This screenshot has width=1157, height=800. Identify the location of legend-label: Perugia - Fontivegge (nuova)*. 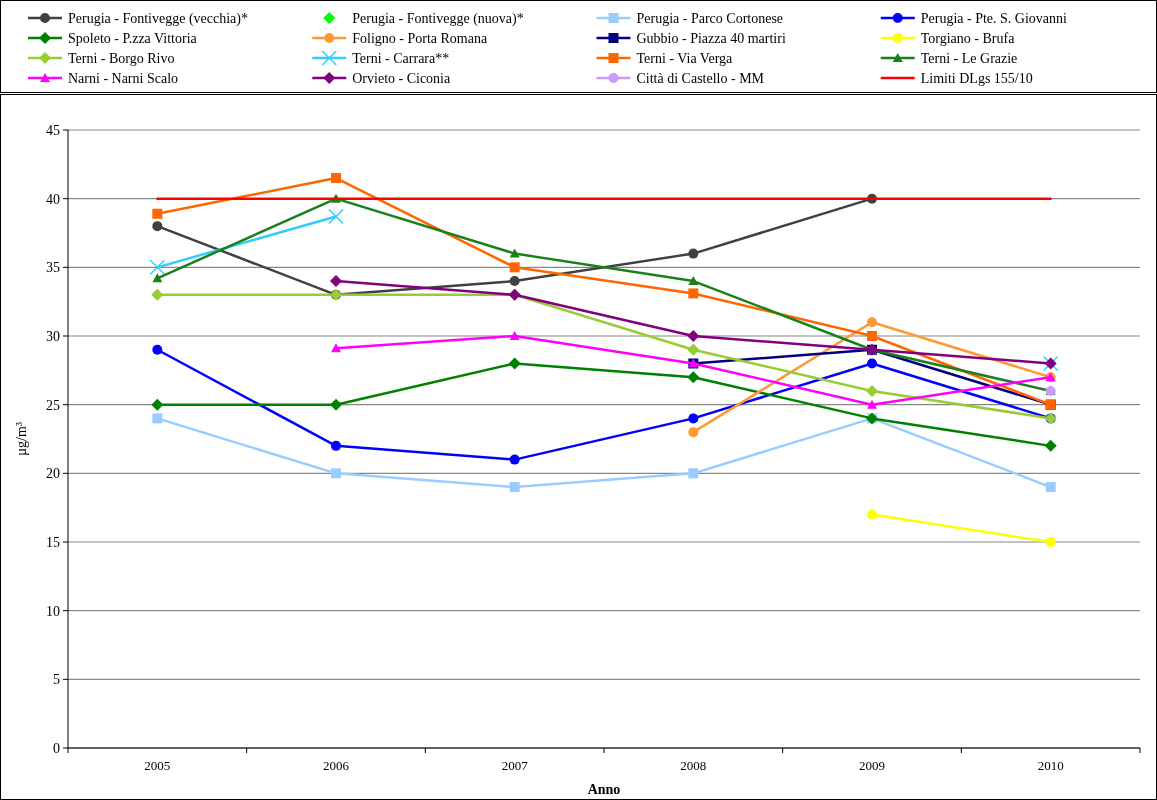
(438, 19).